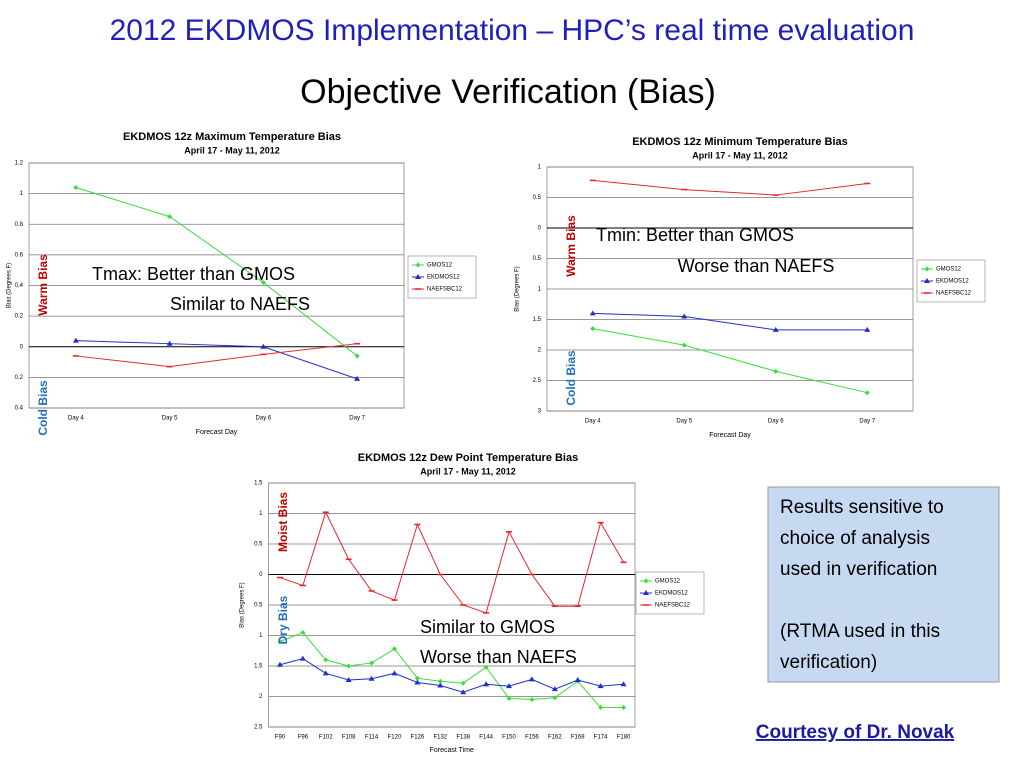  I want to click on slide-subtitle: Objective Verification (Bias), so click(508, 92).